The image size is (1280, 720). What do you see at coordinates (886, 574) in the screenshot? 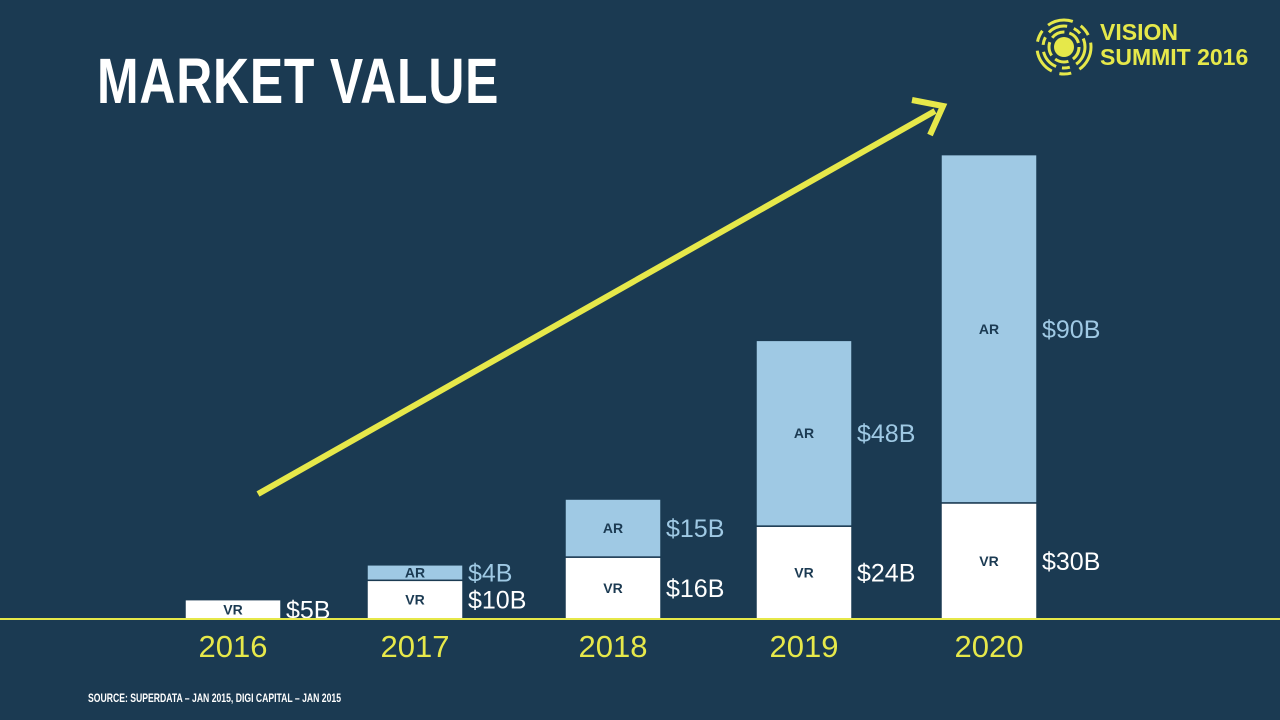
I see `vr-value-label: $24B` at bounding box center [886, 574].